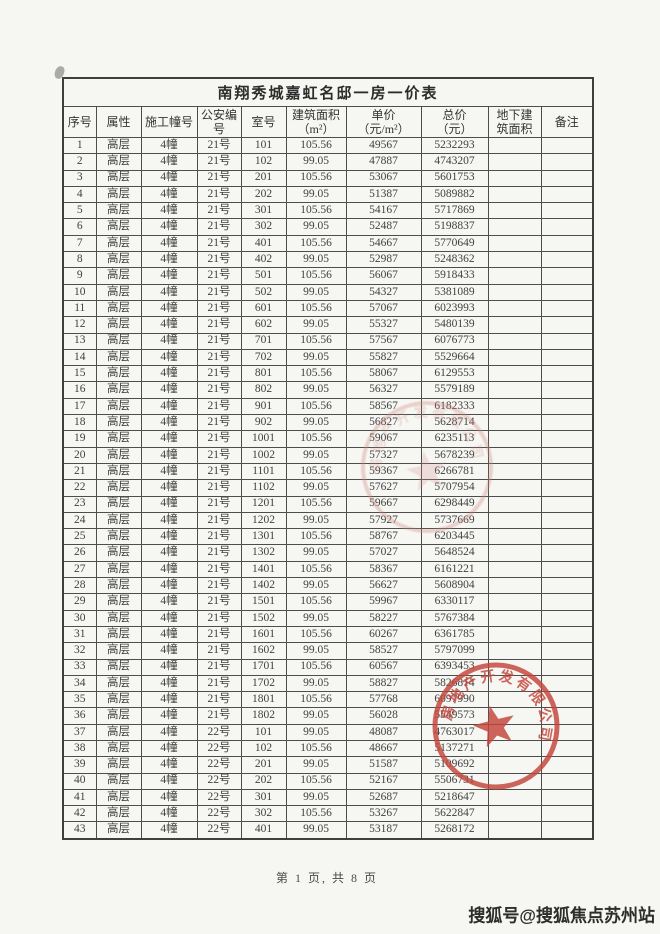 This screenshot has height=934, width=660. I want to click on table-cell: 301, so click(263, 797).